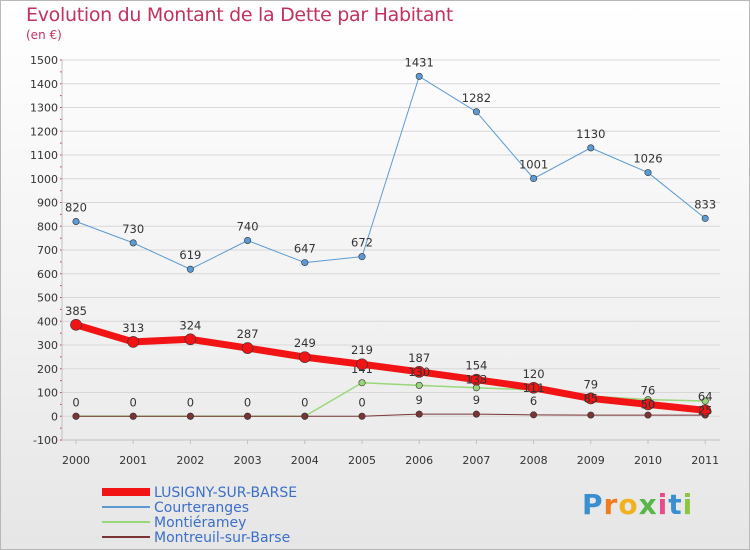  I want to click on y-tick-label: 1400, so click(44, 84).